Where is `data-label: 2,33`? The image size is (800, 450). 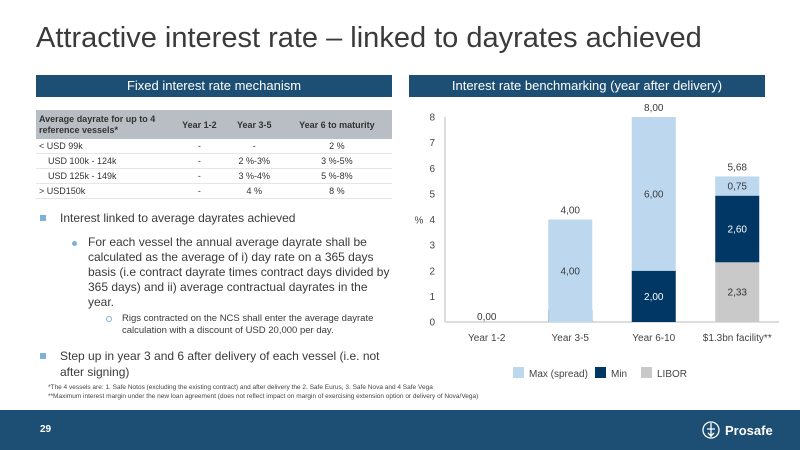 data-label: 2,33 is located at coordinates (738, 293).